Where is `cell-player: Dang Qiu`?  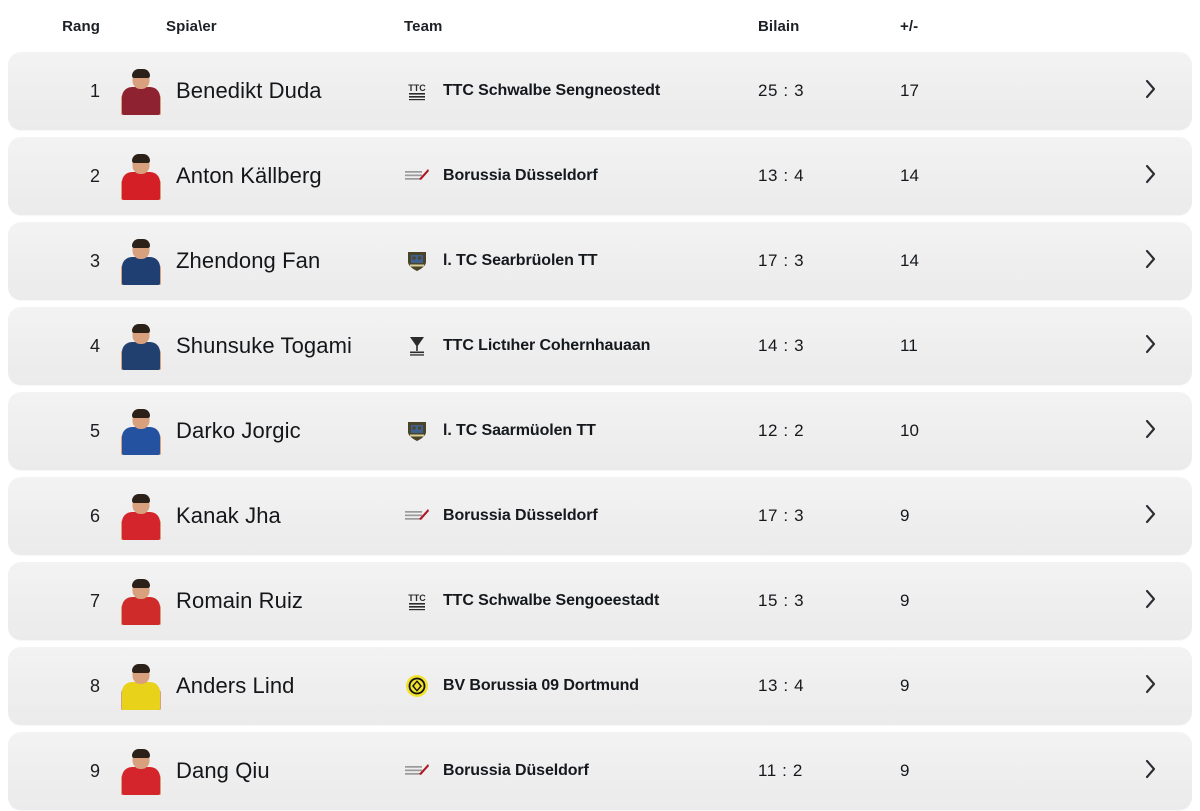
cell-player: Dang Qiu is located at coordinates (253, 771).